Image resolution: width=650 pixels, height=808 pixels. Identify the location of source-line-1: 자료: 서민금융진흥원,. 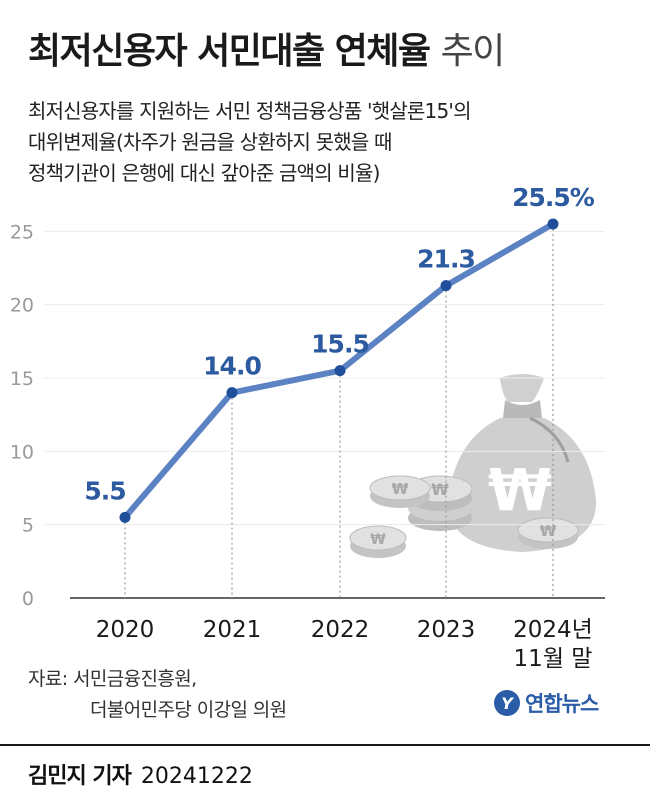
(112, 679).